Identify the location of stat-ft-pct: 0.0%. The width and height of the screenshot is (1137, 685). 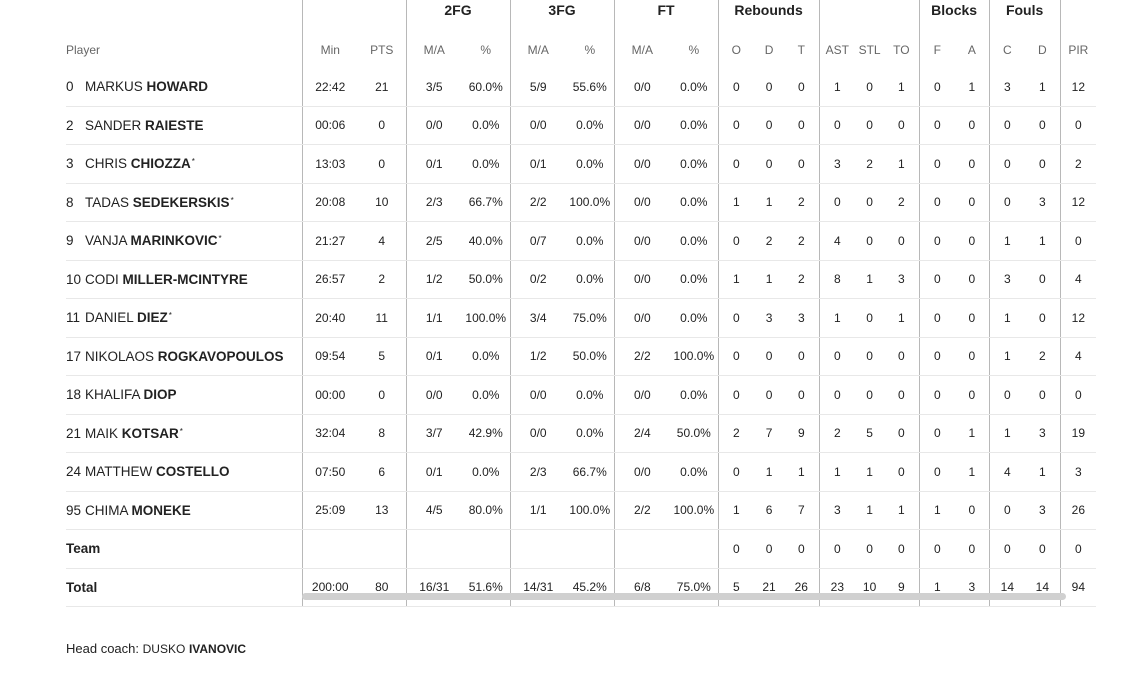
(694, 202).